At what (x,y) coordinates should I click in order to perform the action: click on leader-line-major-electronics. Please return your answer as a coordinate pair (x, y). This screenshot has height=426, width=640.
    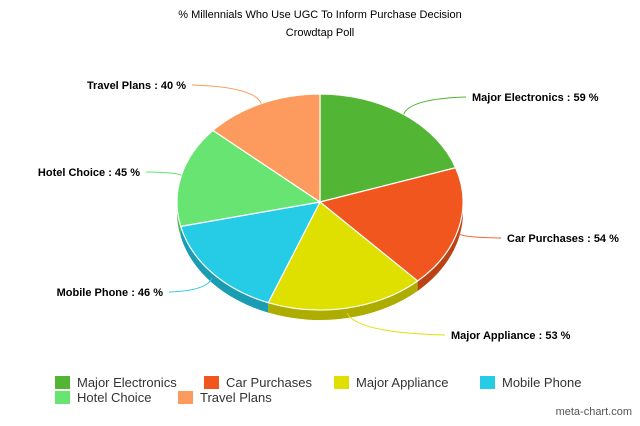
    Looking at the image, I should click on (435, 105).